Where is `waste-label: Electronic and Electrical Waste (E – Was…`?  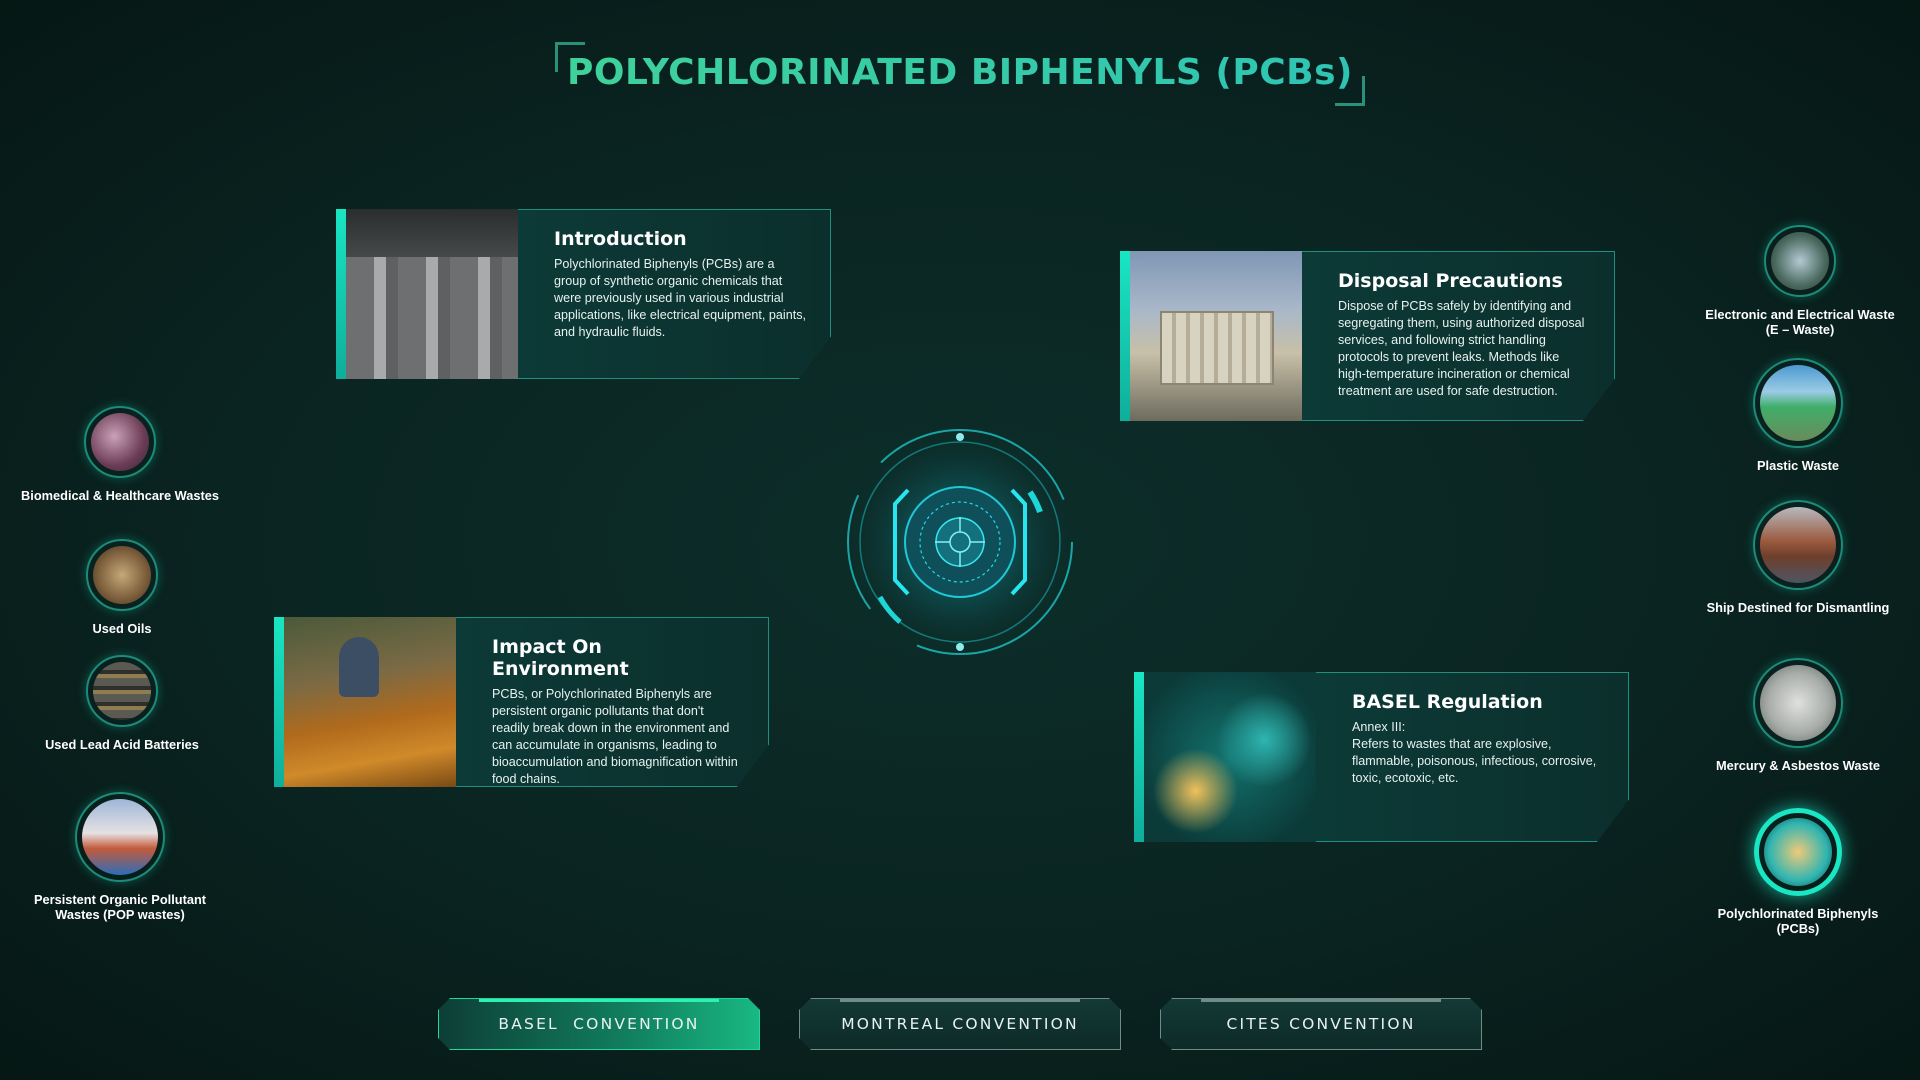 waste-label: Electronic and Electrical Waste (E – Was… is located at coordinates (1800, 322).